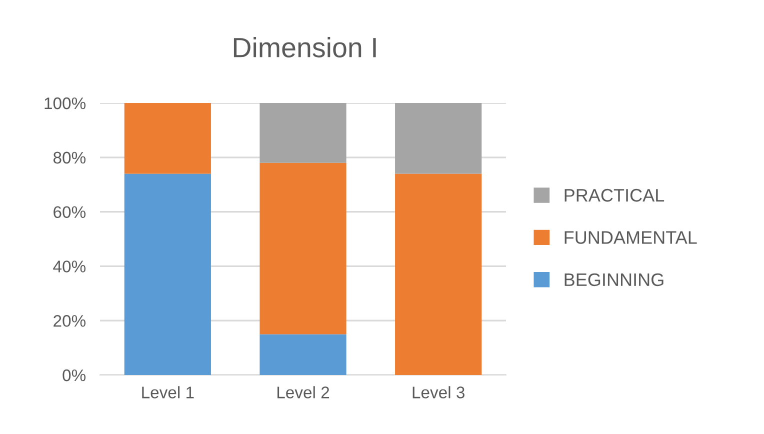 Image resolution: width=764 pixels, height=434 pixels. Describe the element at coordinates (168, 392) in the screenshot. I see `x-tick-label: Level 1` at that location.